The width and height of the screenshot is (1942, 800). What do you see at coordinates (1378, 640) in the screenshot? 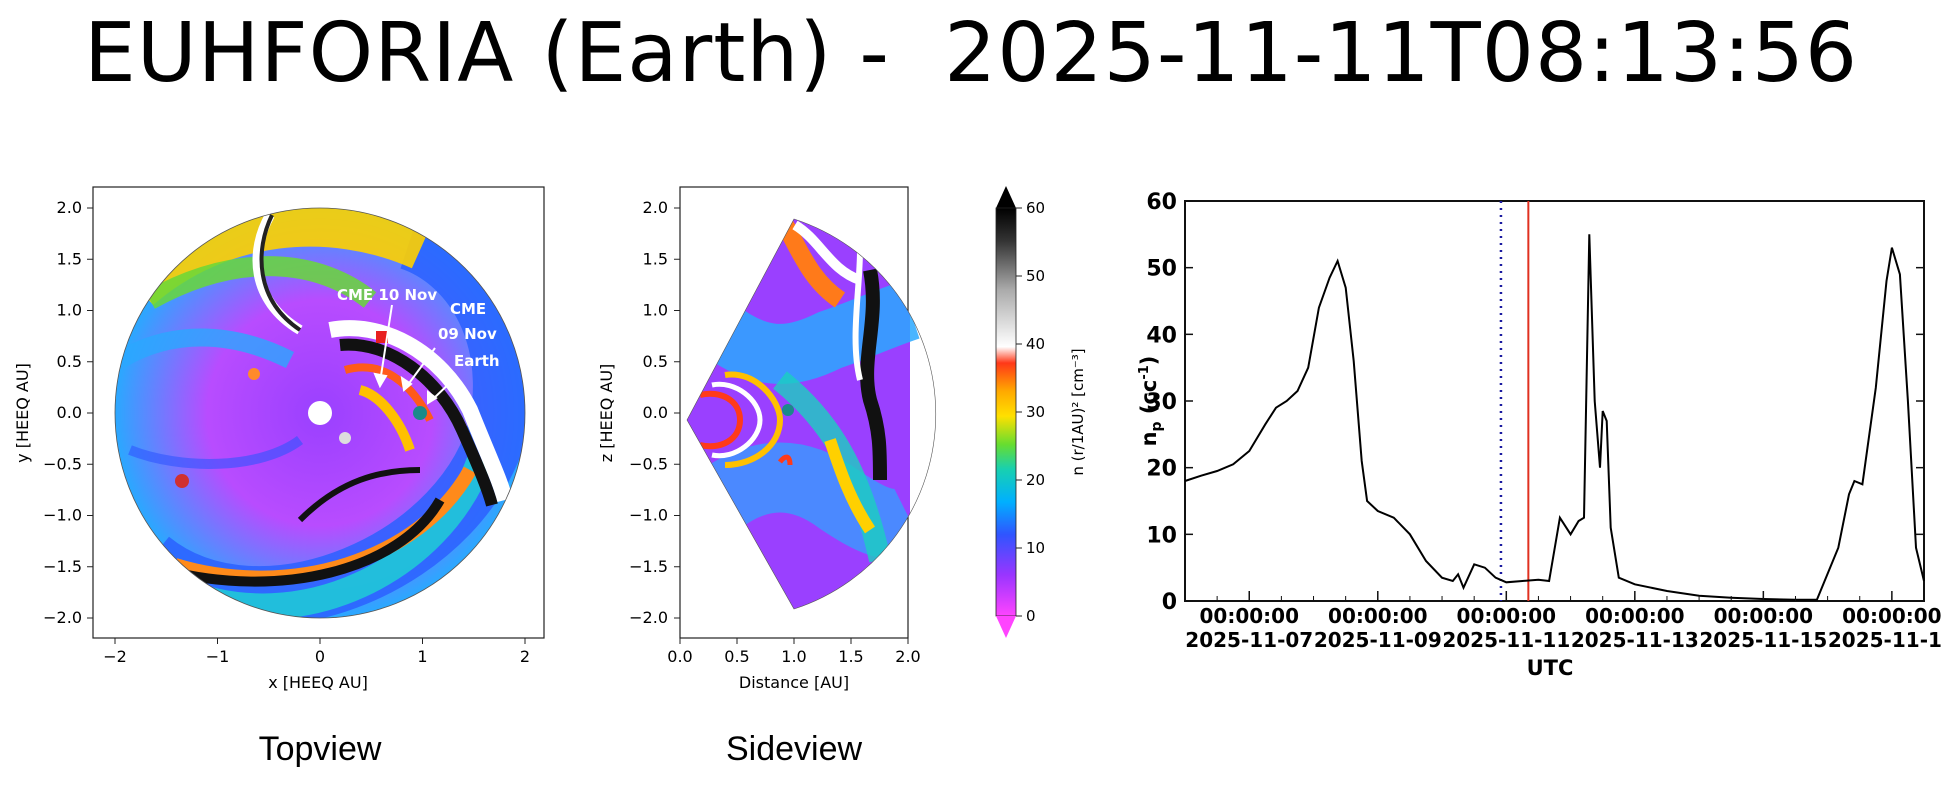
I see `ts-x-tick-date: 2025-11-09` at bounding box center [1378, 640].